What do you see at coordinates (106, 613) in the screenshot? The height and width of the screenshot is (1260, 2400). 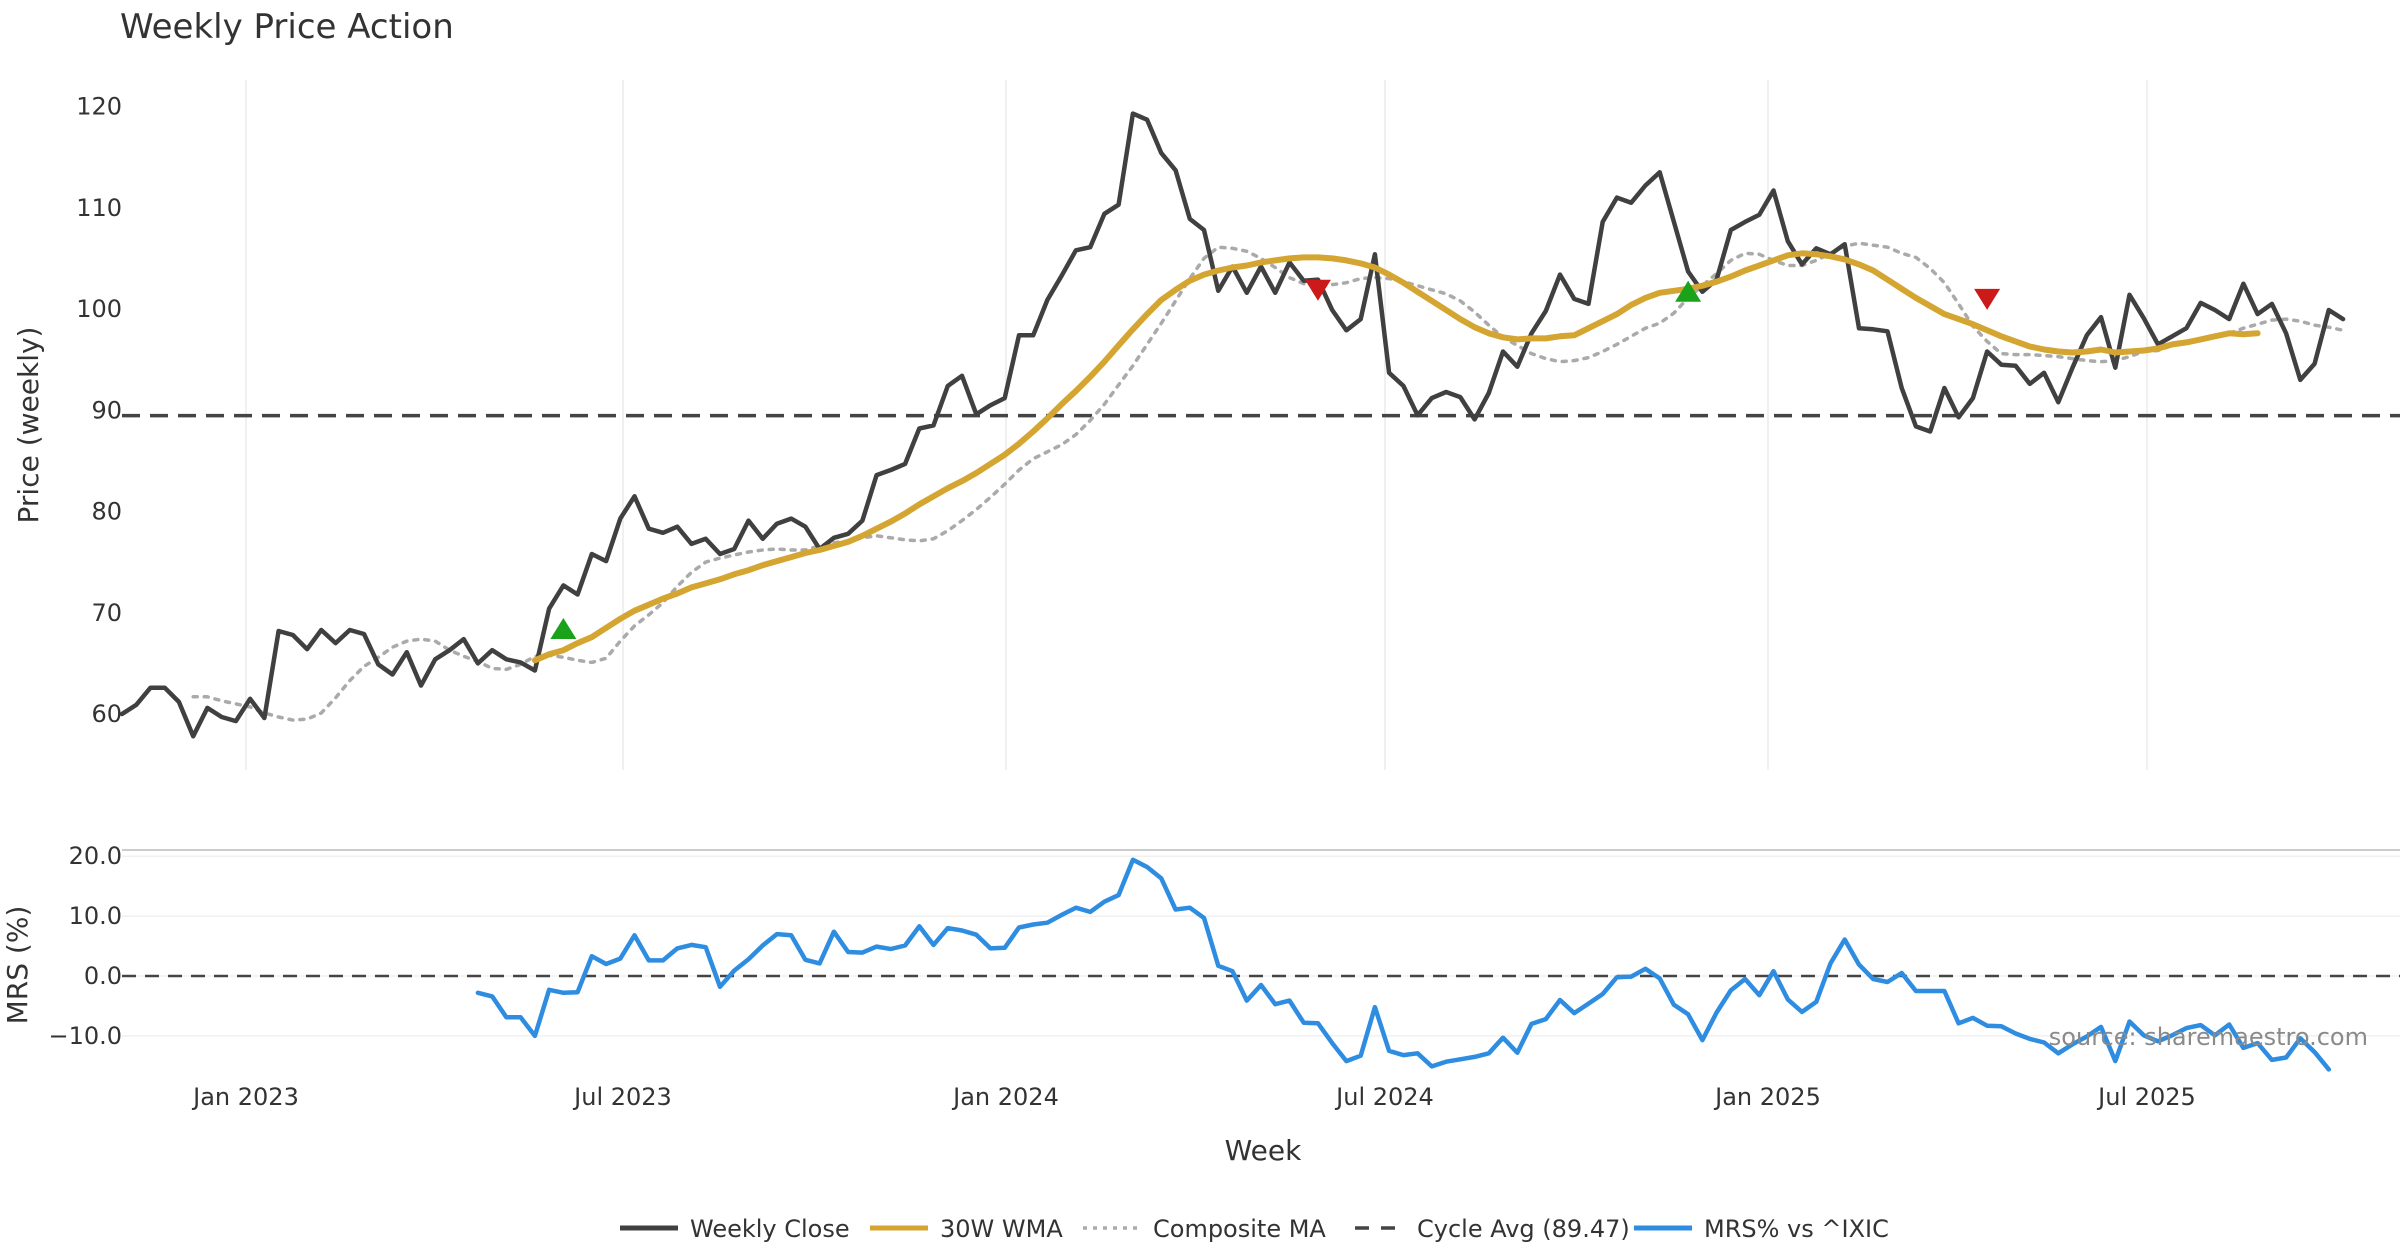 I see `price-y-tick-label: 70` at bounding box center [106, 613].